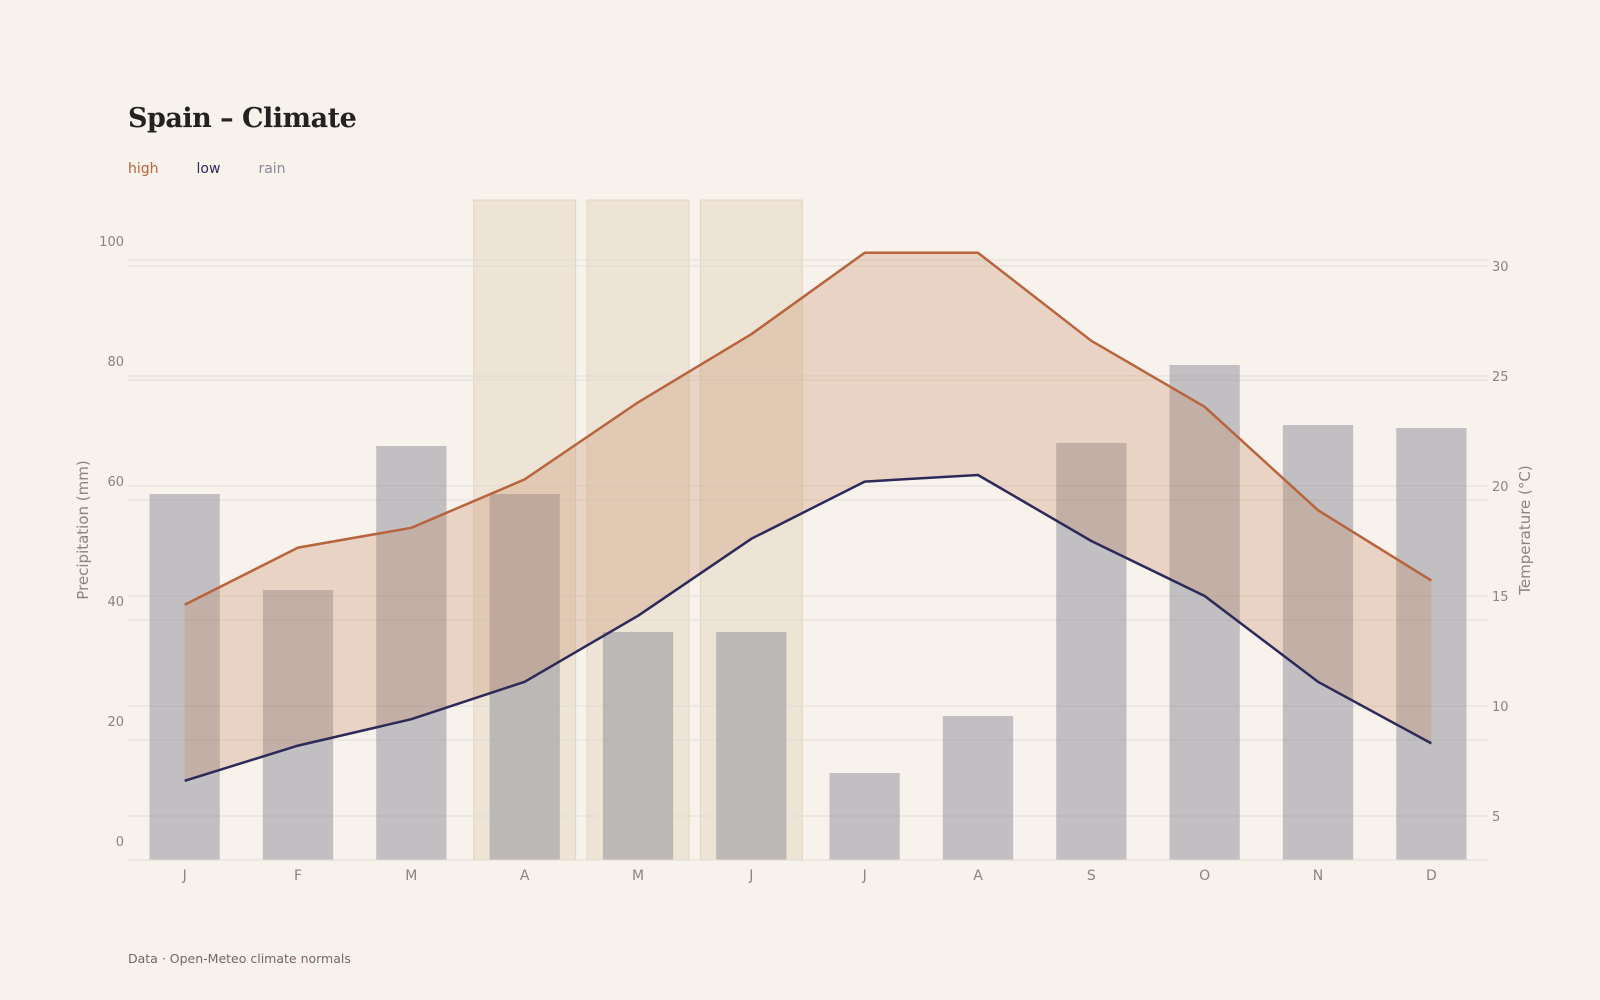  I want to click on legend-item-rain: rain, so click(272, 169).